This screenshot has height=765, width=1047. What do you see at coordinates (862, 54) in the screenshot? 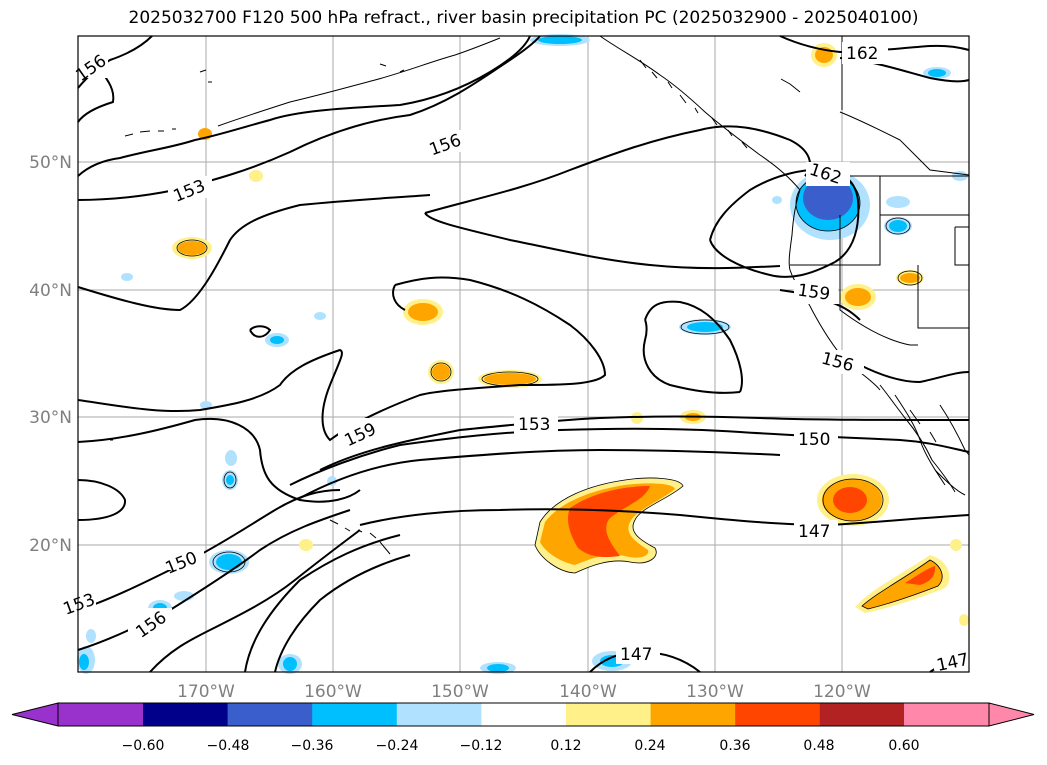
I see `contour-label: 162` at bounding box center [862, 54].